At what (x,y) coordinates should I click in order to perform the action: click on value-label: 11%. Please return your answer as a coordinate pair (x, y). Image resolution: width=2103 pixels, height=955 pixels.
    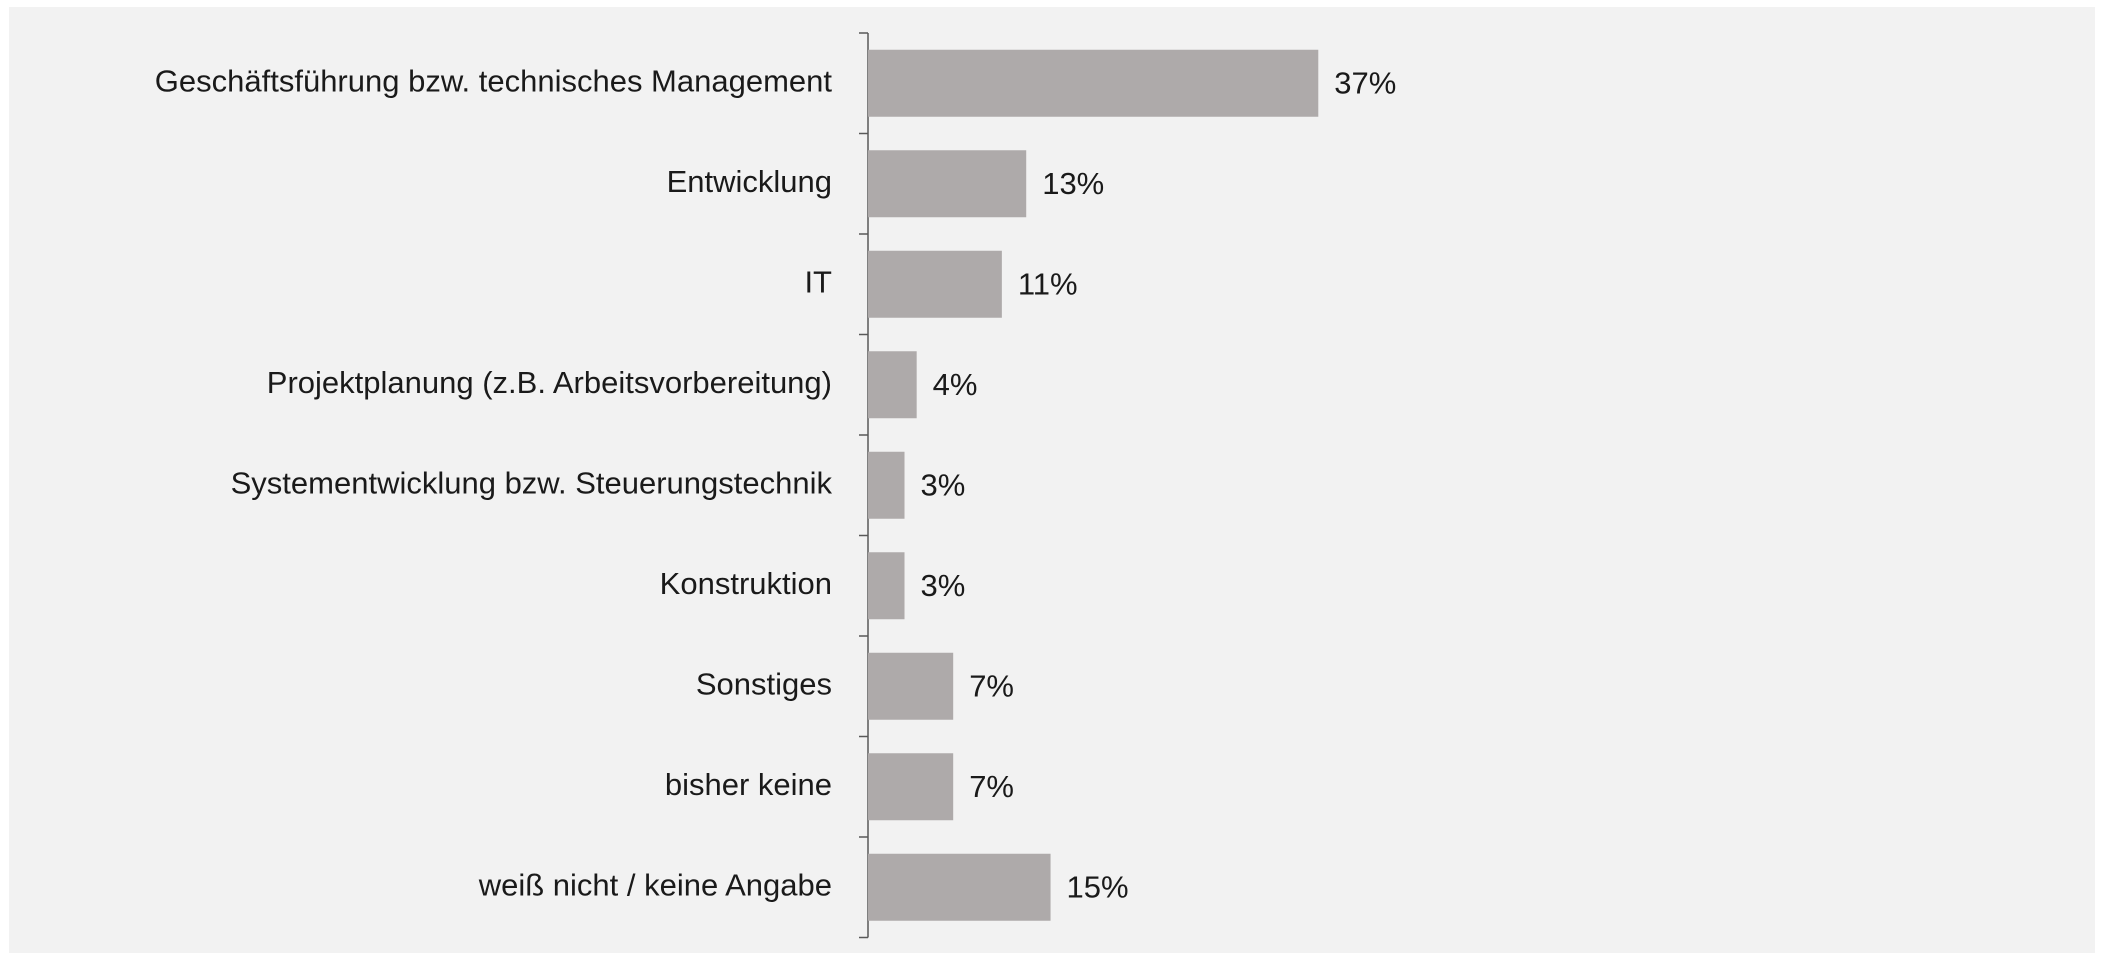
    Looking at the image, I should click on (1048, 283).